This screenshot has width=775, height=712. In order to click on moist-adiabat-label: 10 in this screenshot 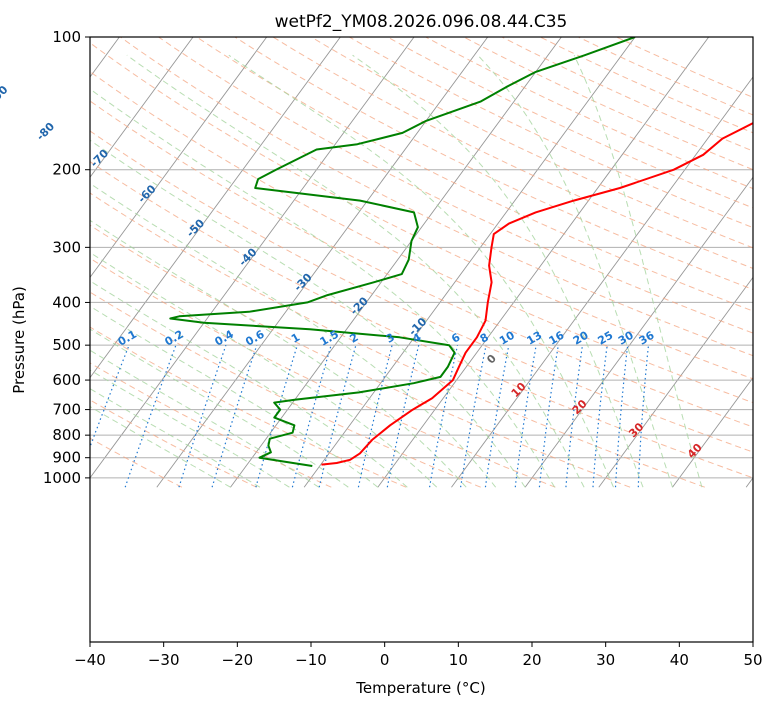, I will do `click(519, 390)`.